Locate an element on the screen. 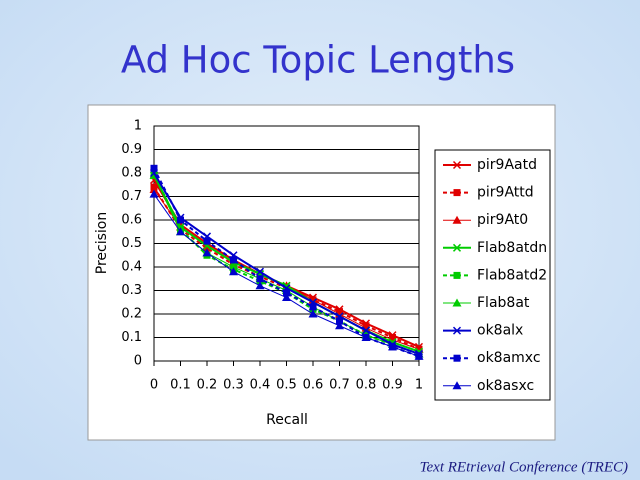 Image resolution: width=640 pixels, height=480 pixels. footer: Text REtrieval Conference (TREC) is located at coordinates (524, 467).